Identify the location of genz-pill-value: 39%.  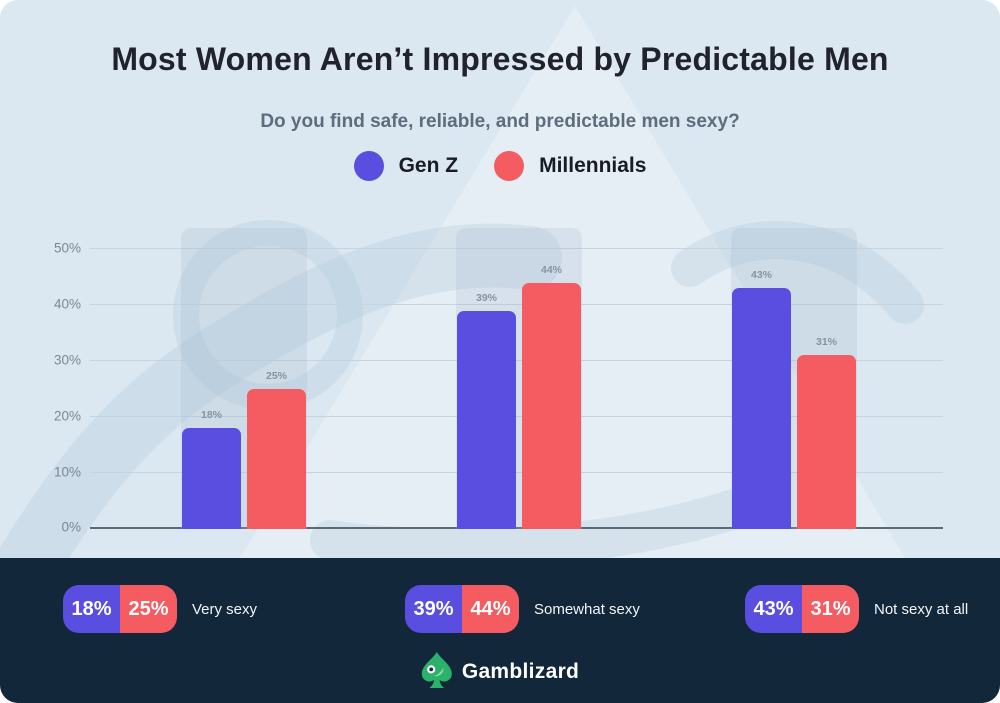
(433, 609).